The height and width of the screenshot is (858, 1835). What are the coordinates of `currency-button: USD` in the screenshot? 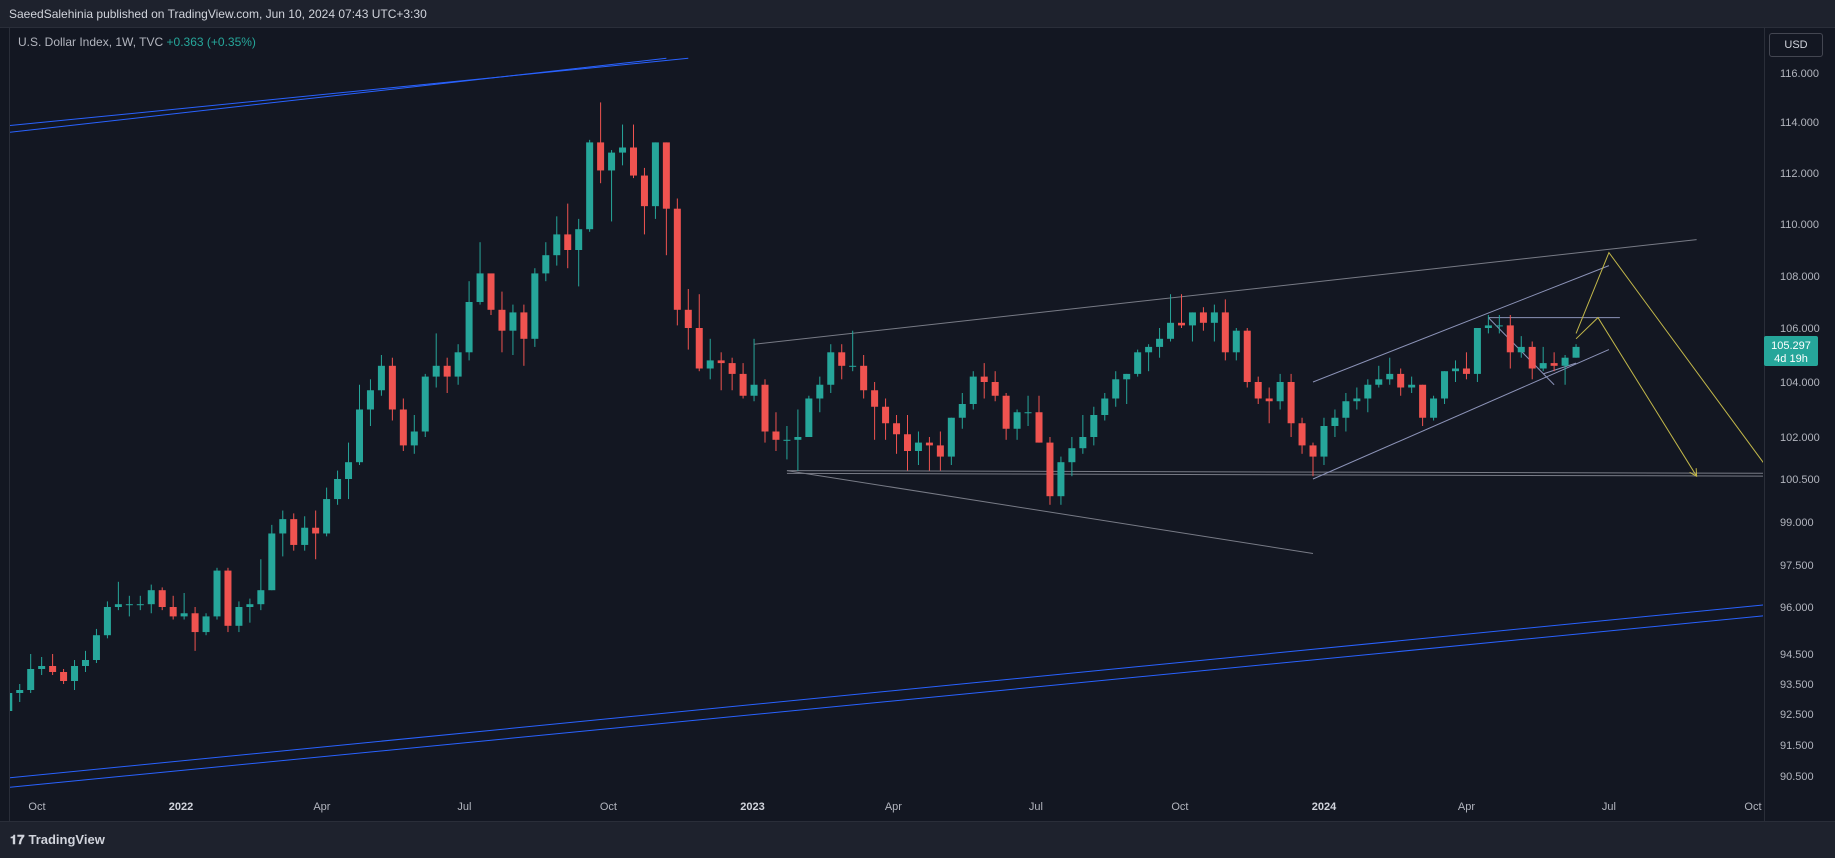 It's located at (1796, 45).